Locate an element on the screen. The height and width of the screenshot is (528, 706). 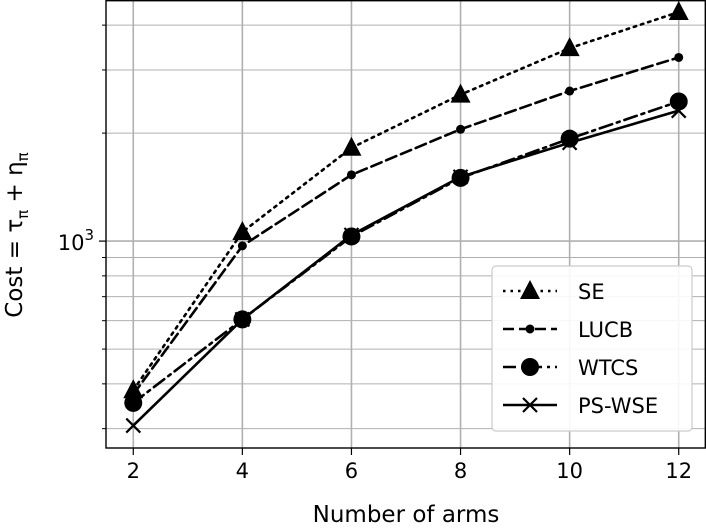
legend: SE LUCB WTCS PS-WSE is located at coordinates (592, 348).